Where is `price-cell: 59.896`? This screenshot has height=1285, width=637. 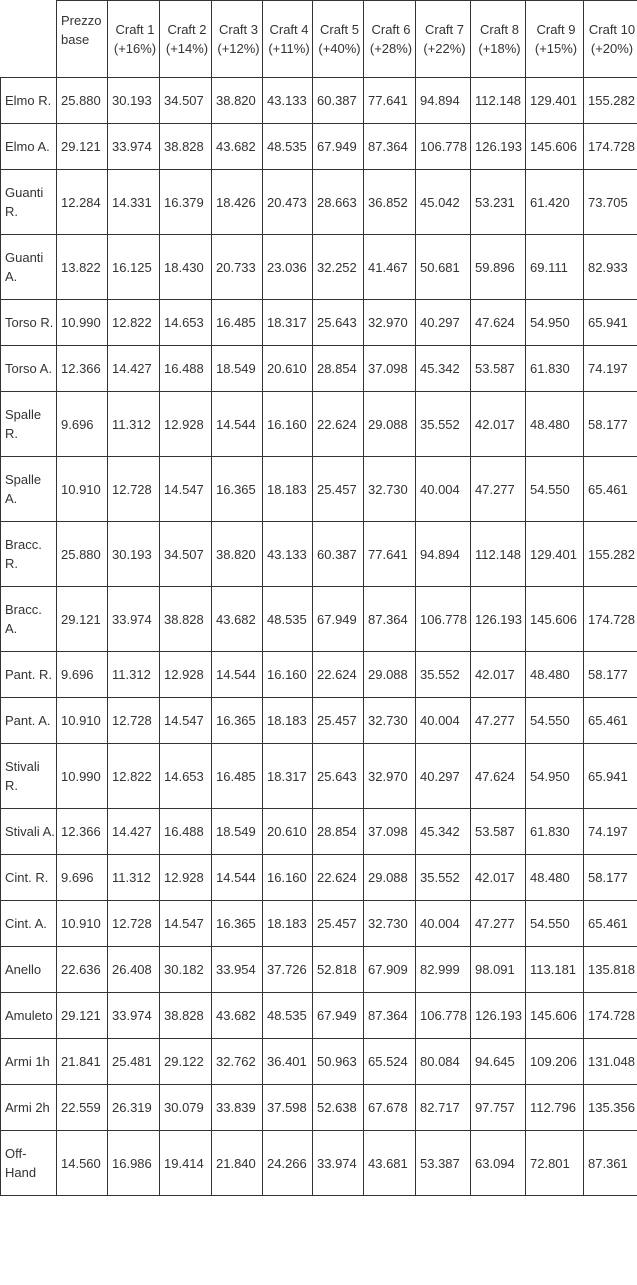 price-cell: 59.896 is located at coordinates (498, 267).